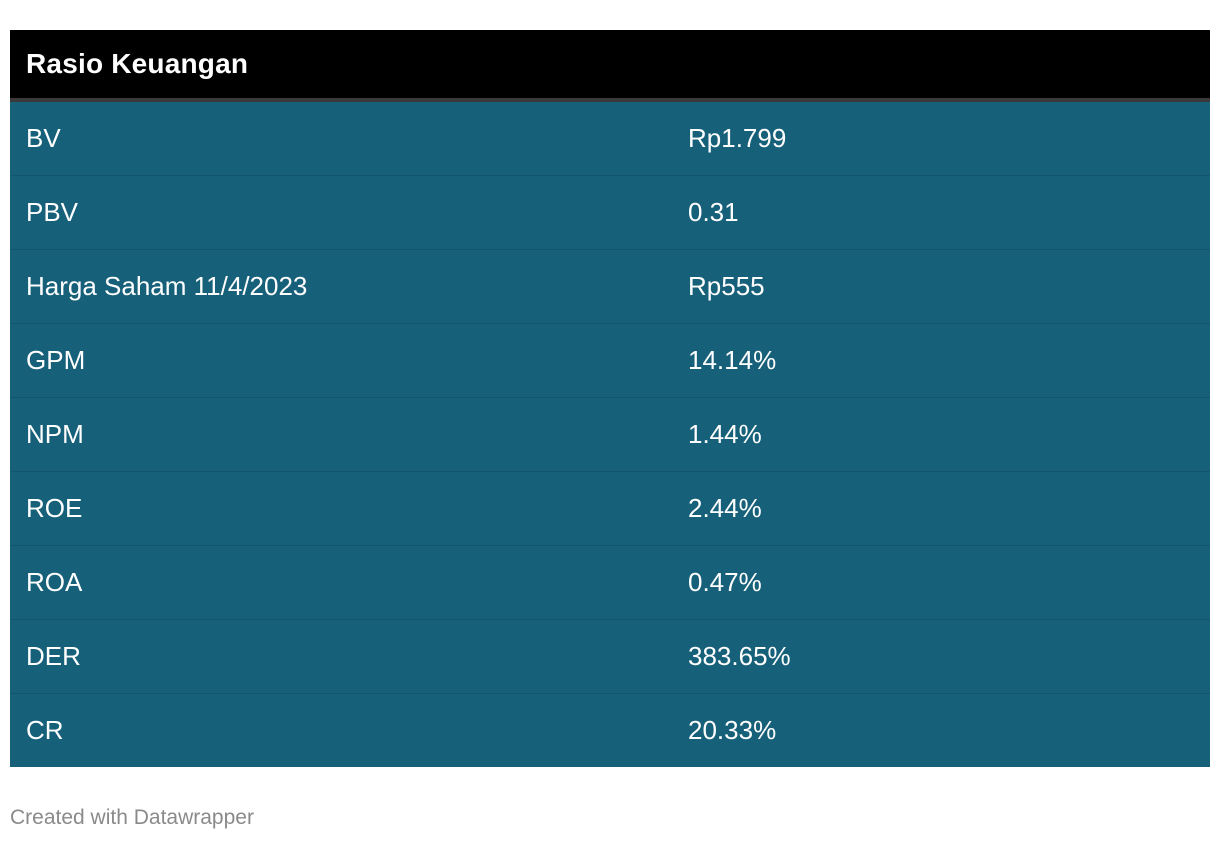 The height and width of the screenshot is (842, 1220). I want to click on row-value: Rp1.799, so click(737, 138).